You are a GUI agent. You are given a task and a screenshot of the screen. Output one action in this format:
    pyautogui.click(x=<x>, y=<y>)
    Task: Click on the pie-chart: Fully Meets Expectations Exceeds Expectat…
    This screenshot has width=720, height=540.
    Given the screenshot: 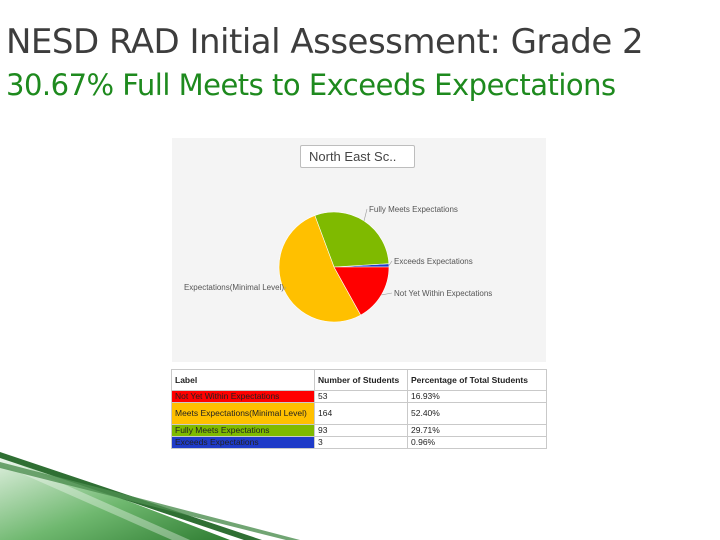 What is the action you would take?
    pyautogui.click(x=338, y=264)
    